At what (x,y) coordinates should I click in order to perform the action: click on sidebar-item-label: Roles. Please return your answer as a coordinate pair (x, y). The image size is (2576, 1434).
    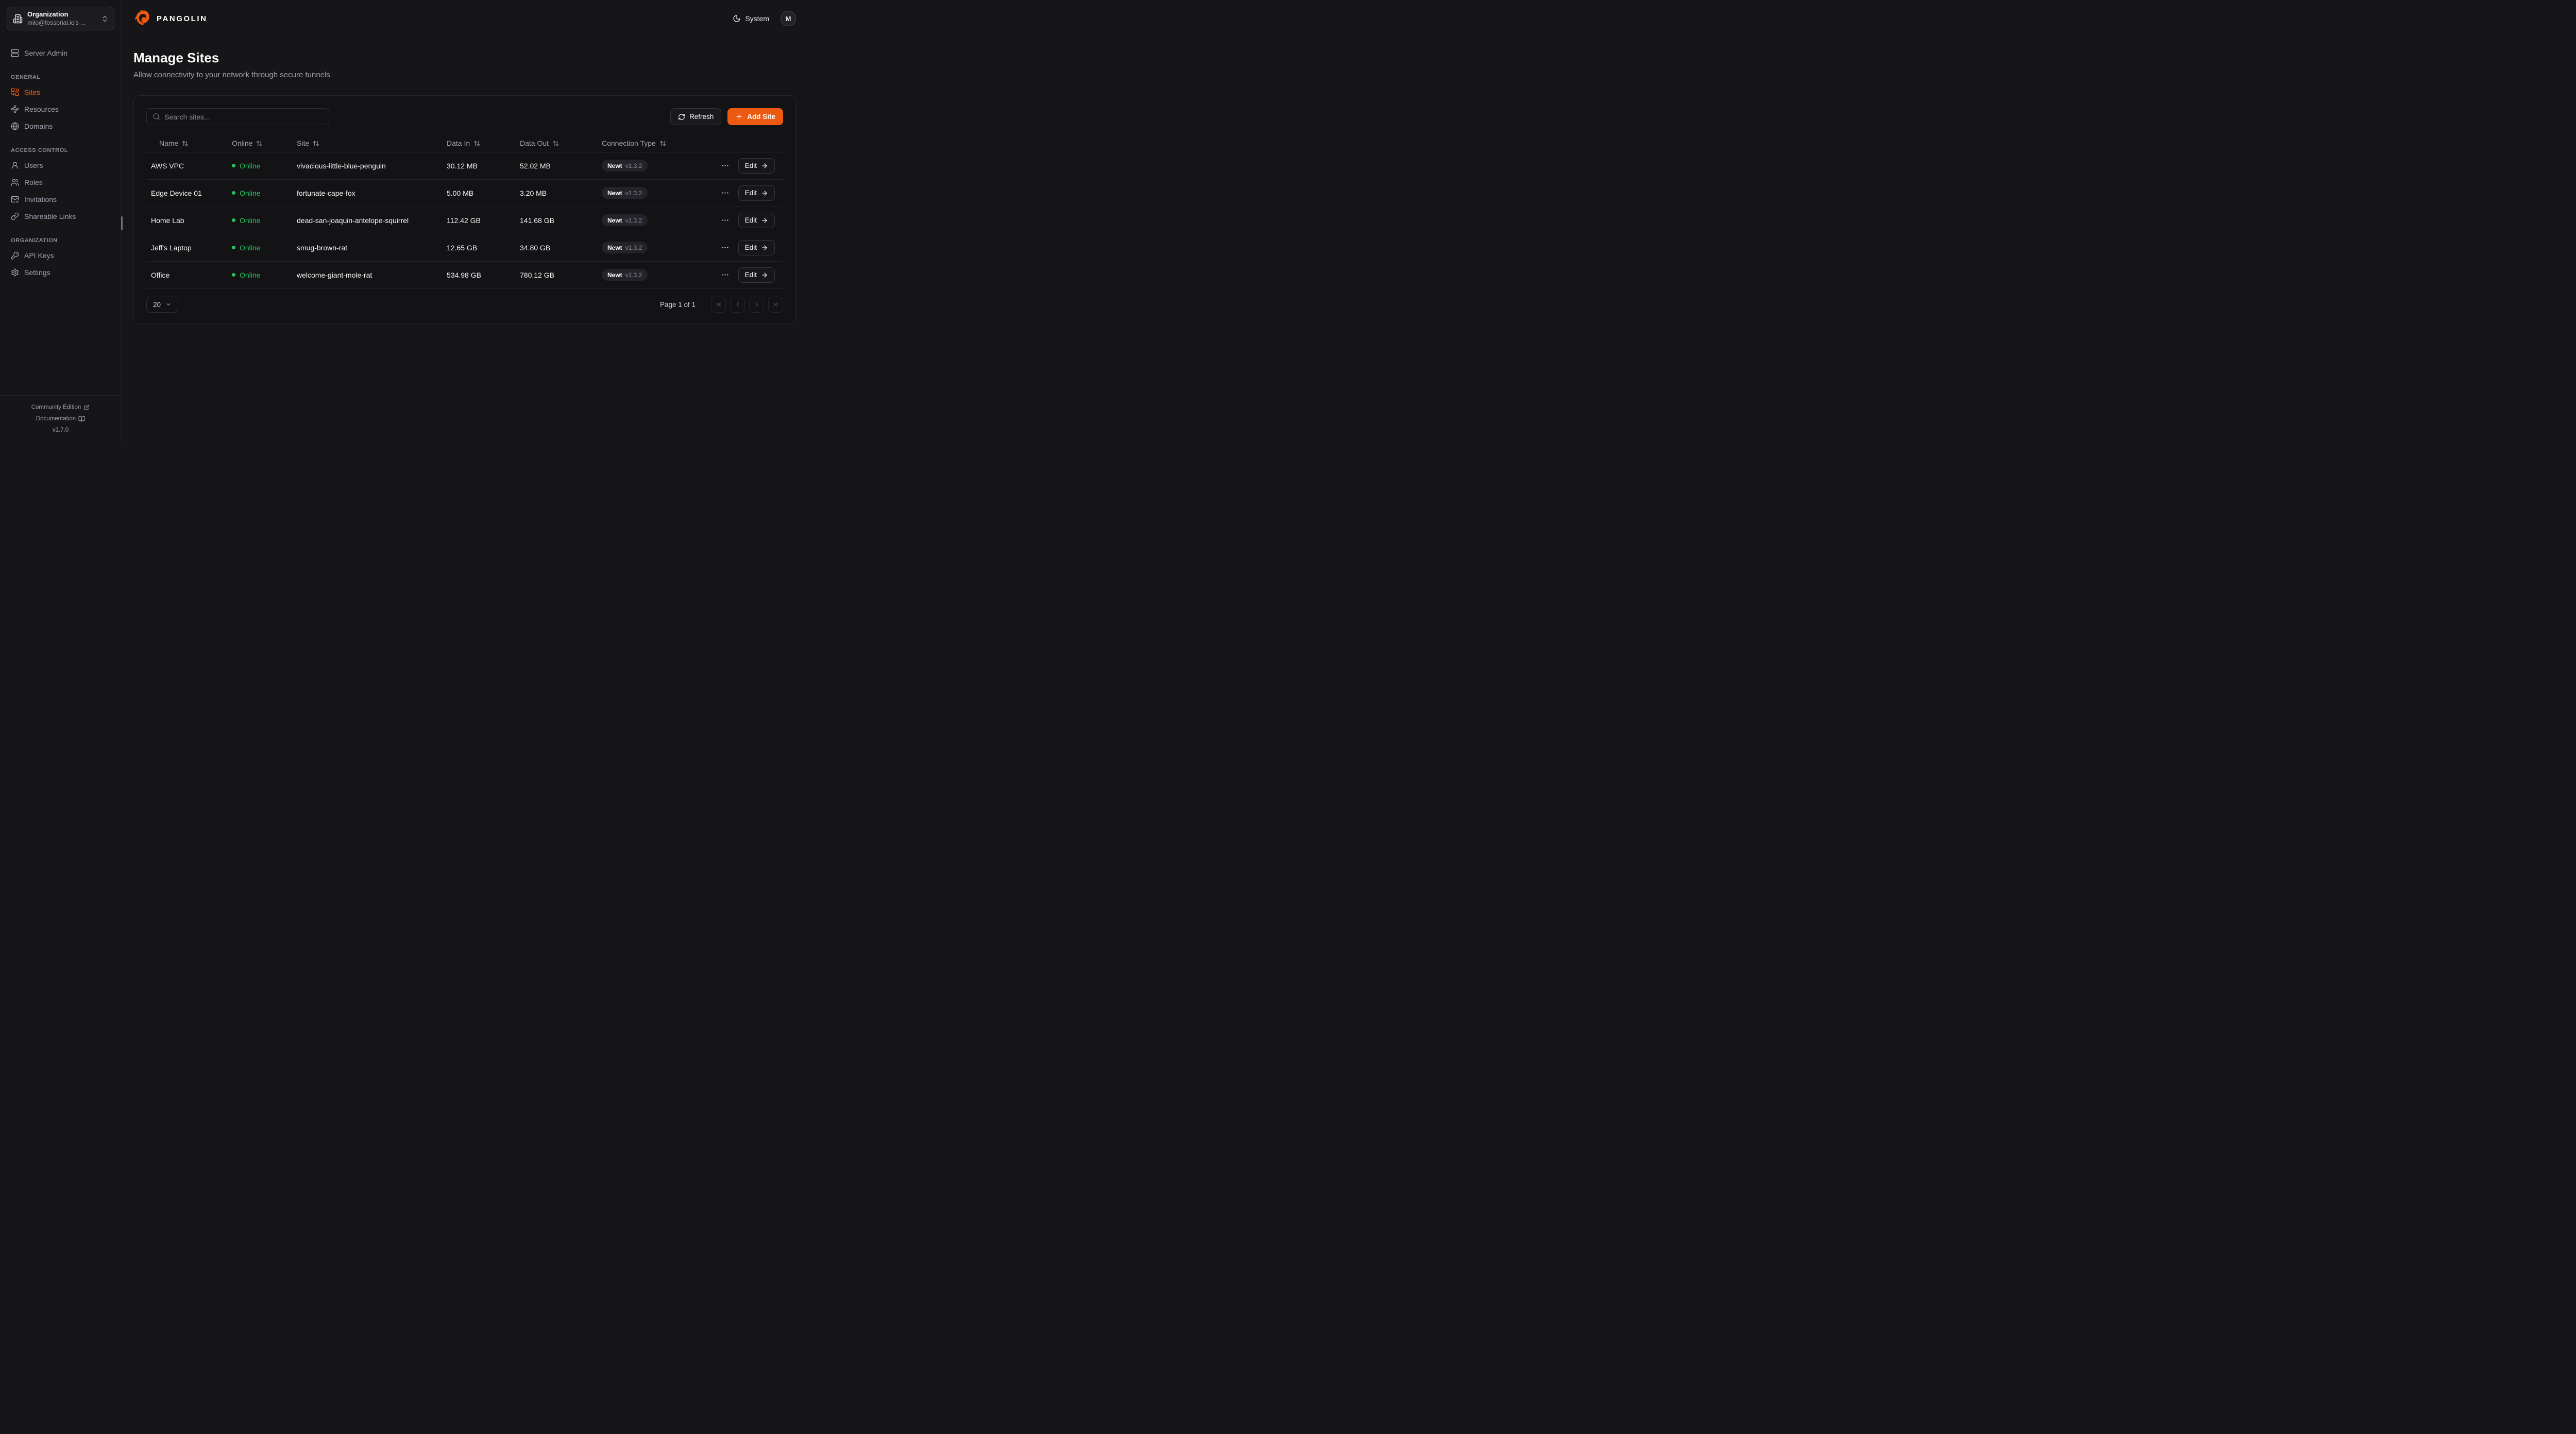
    Looking at the image, I should click on (33, 182).